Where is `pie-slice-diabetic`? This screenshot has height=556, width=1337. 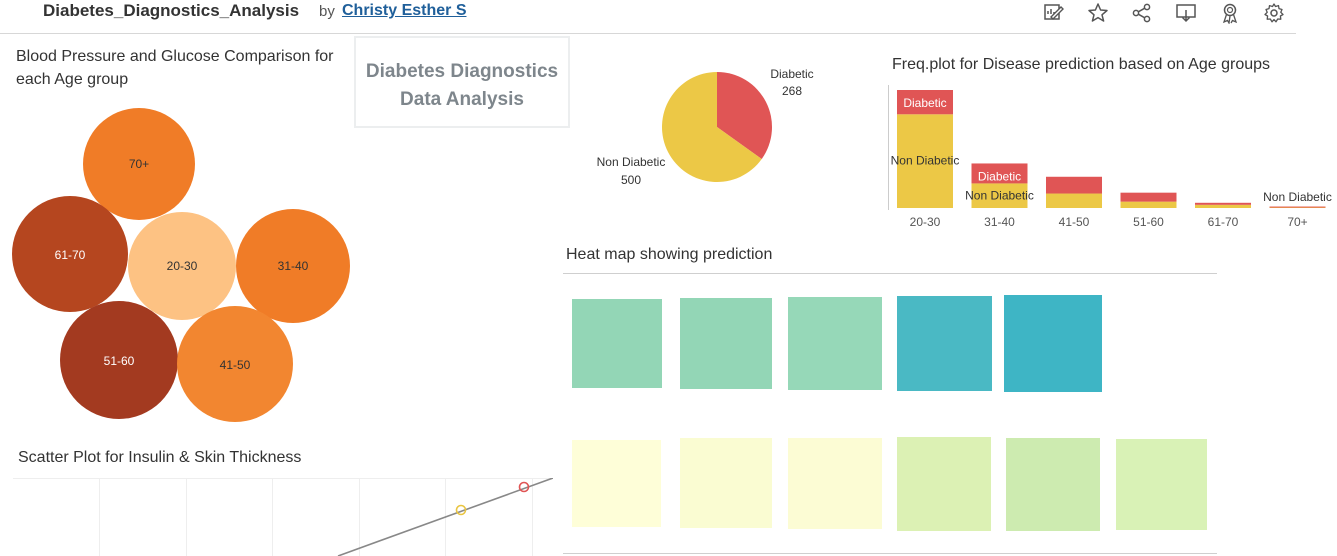 pie-slice-diabetic is located at coordinates (744, 116).